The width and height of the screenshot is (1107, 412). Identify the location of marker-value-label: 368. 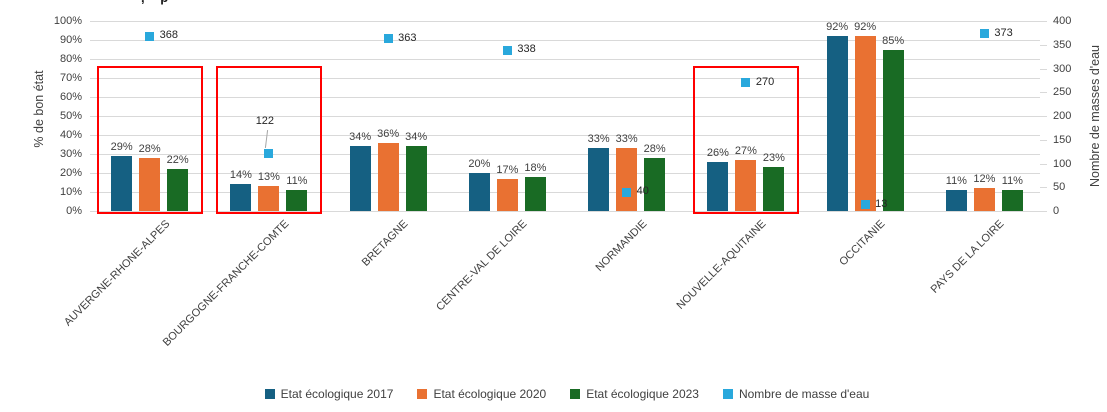
(168, 35).